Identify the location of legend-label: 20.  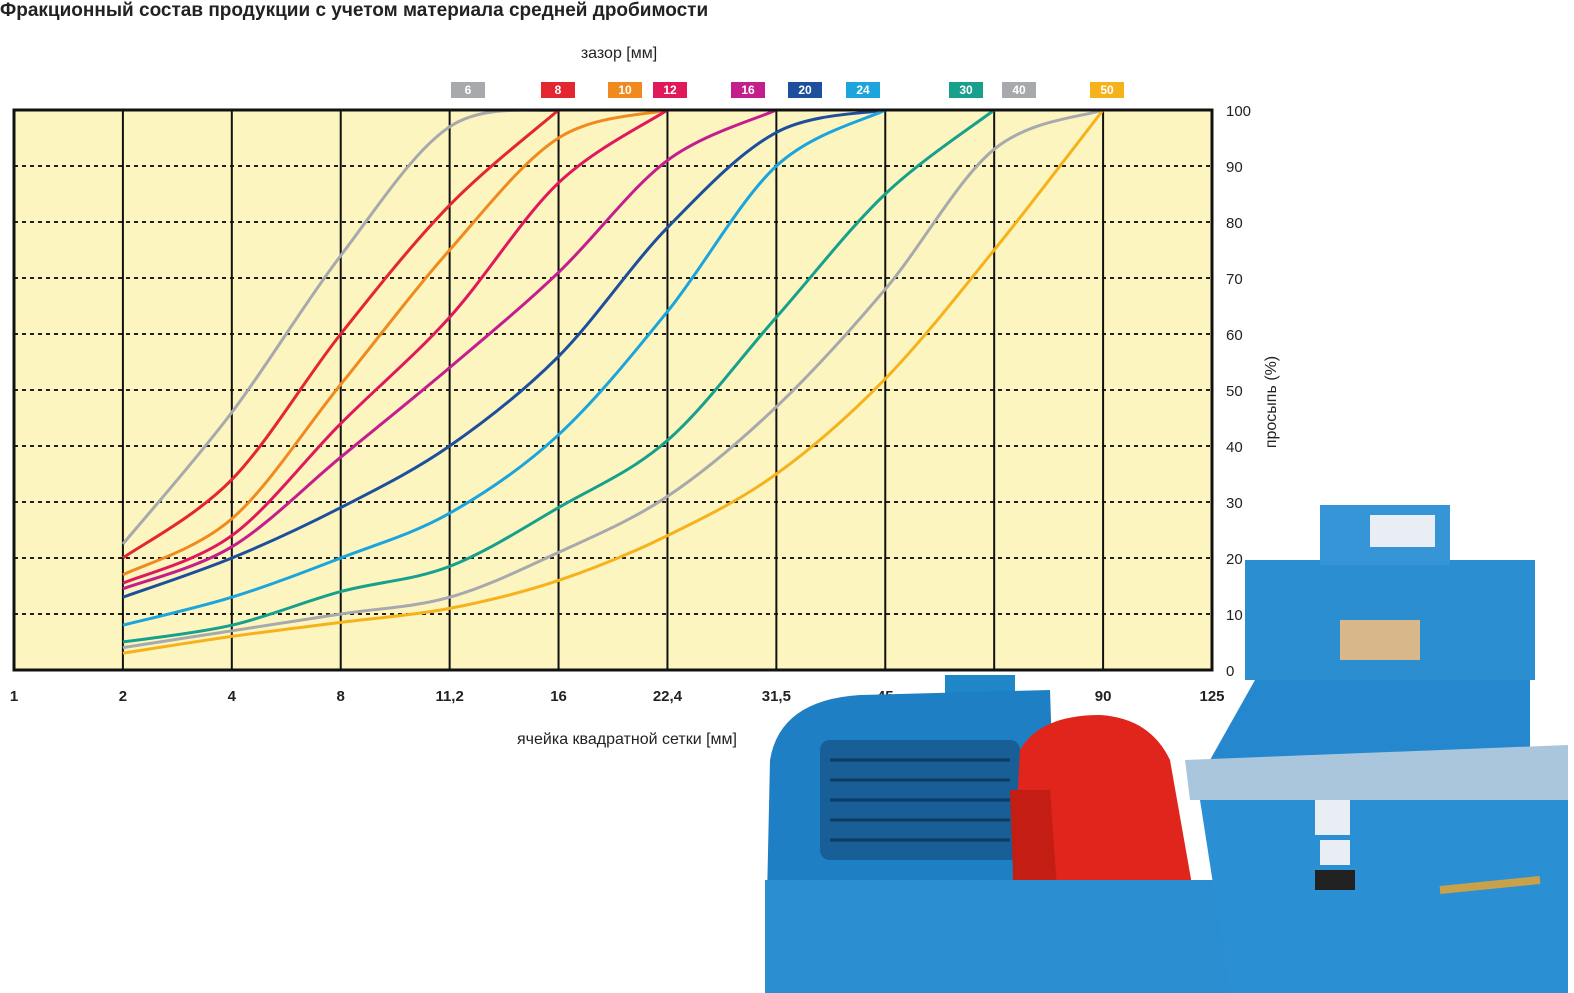
(805, 90).